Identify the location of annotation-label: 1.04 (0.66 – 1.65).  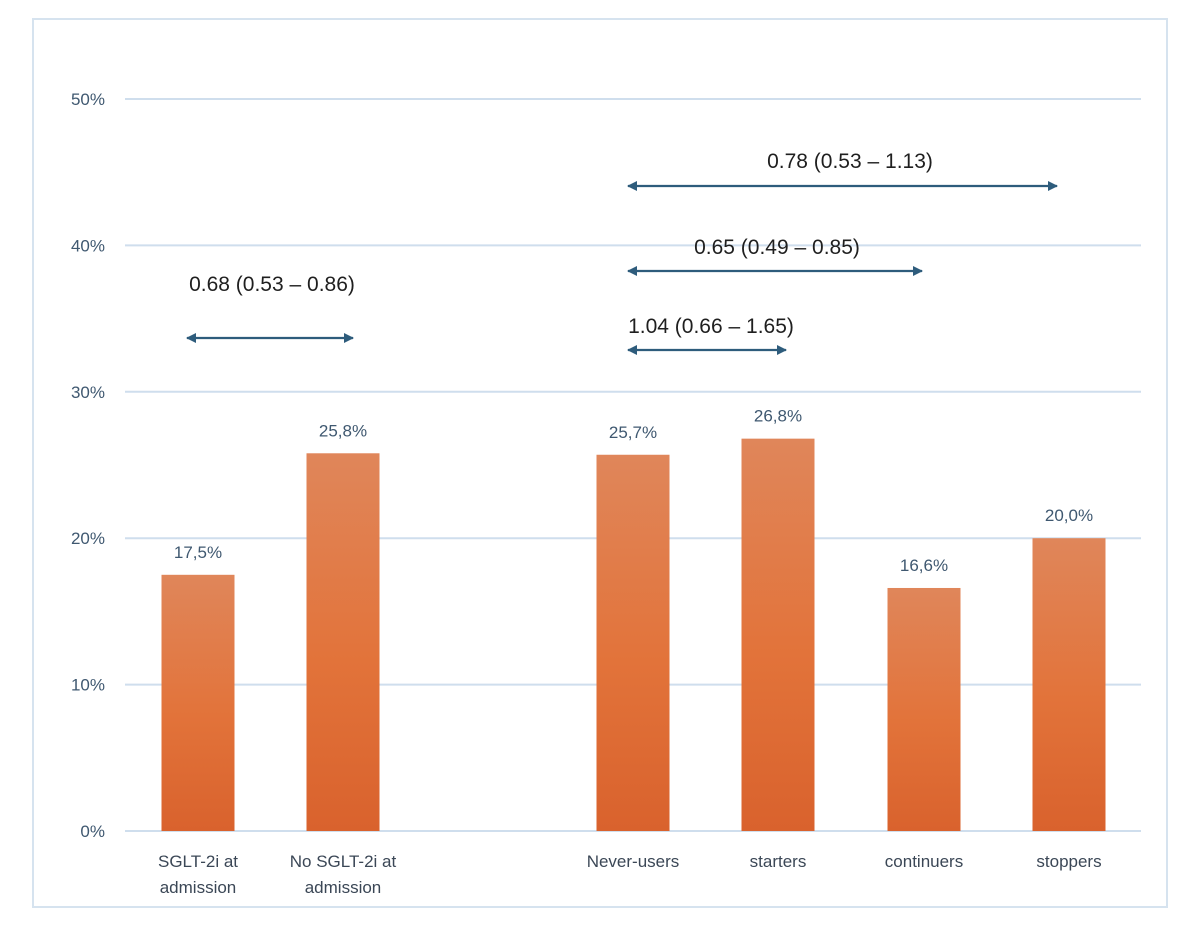
(711, 326).